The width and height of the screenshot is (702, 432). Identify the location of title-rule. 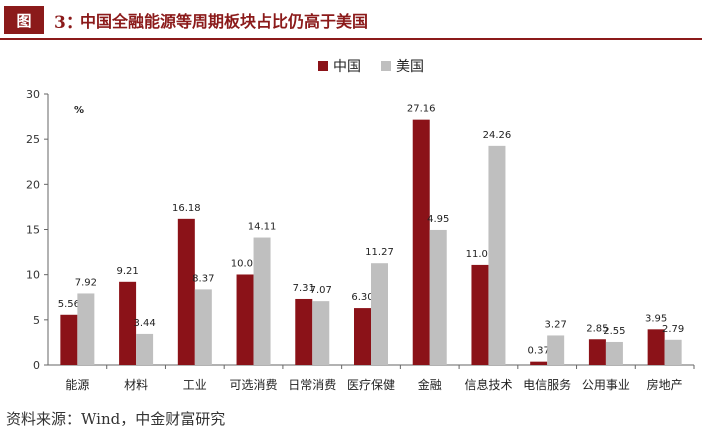
(351, 39).